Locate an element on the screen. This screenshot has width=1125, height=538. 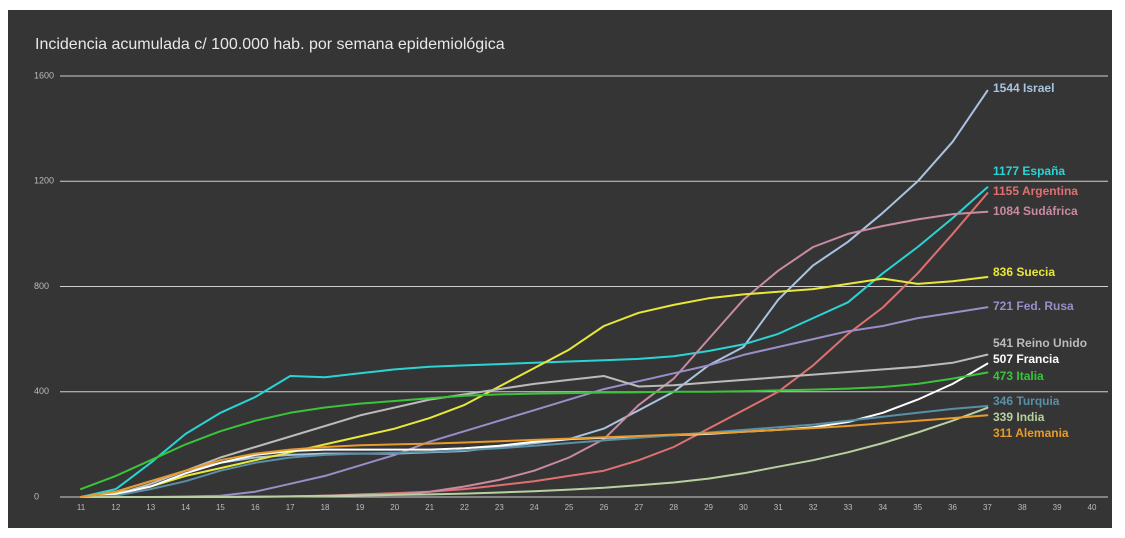
end-label: 311 Alemania is located at coordinates (1031, 433).